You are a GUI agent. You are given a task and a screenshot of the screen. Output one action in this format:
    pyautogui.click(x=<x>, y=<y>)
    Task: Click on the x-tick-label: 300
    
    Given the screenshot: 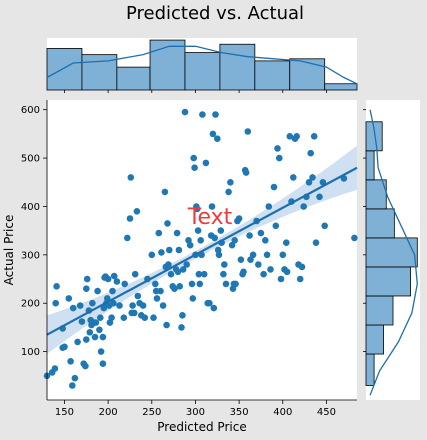 What is the action you would take?
    pyautogui.click(x=195, y=412)
    